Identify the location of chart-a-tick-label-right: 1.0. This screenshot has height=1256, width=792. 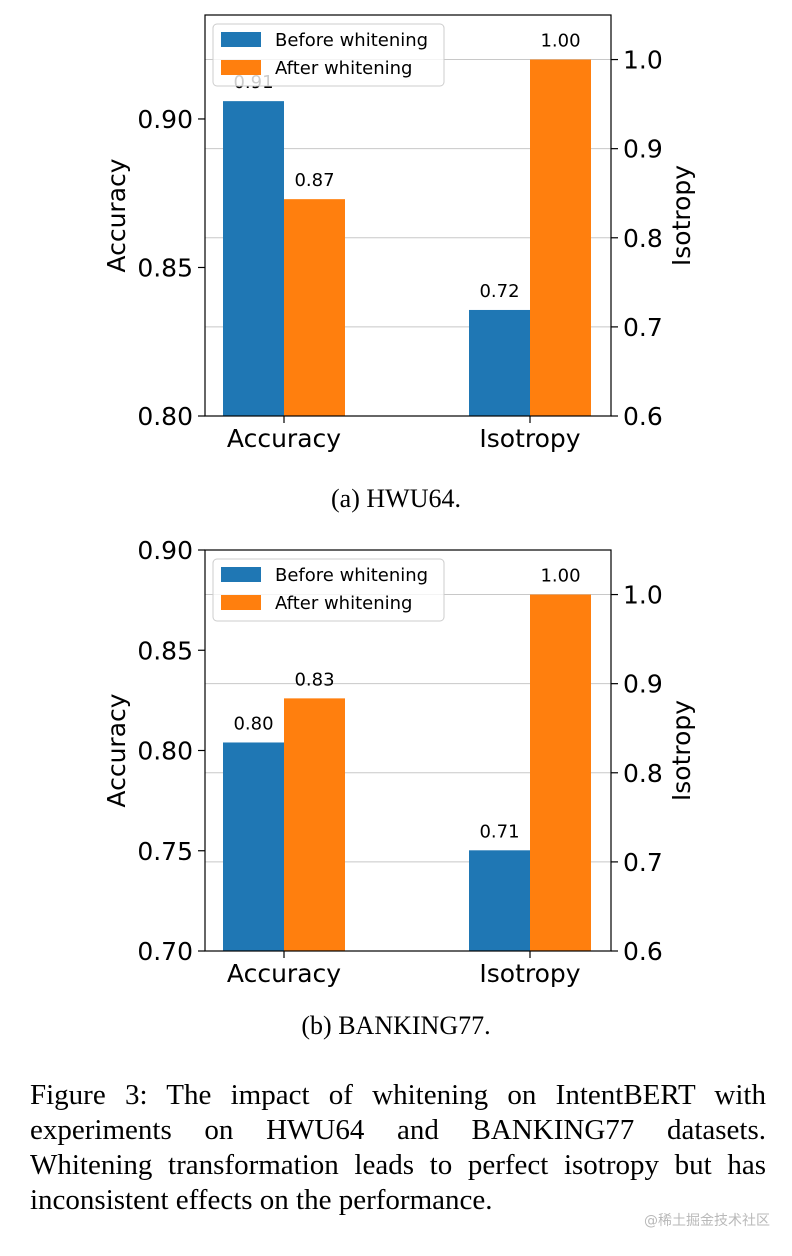
(643, 60).